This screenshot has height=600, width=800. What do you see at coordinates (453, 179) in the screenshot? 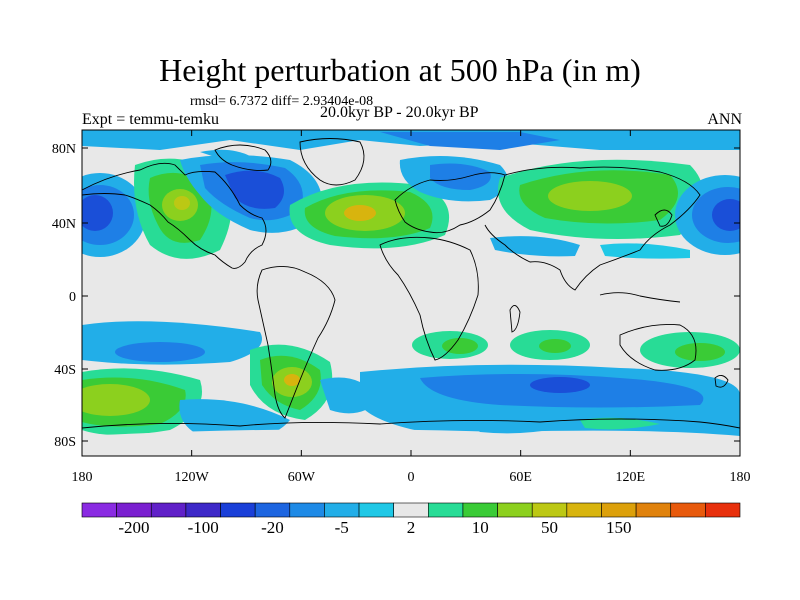
I see `eurasia-low` at bounding box center [453, 179].